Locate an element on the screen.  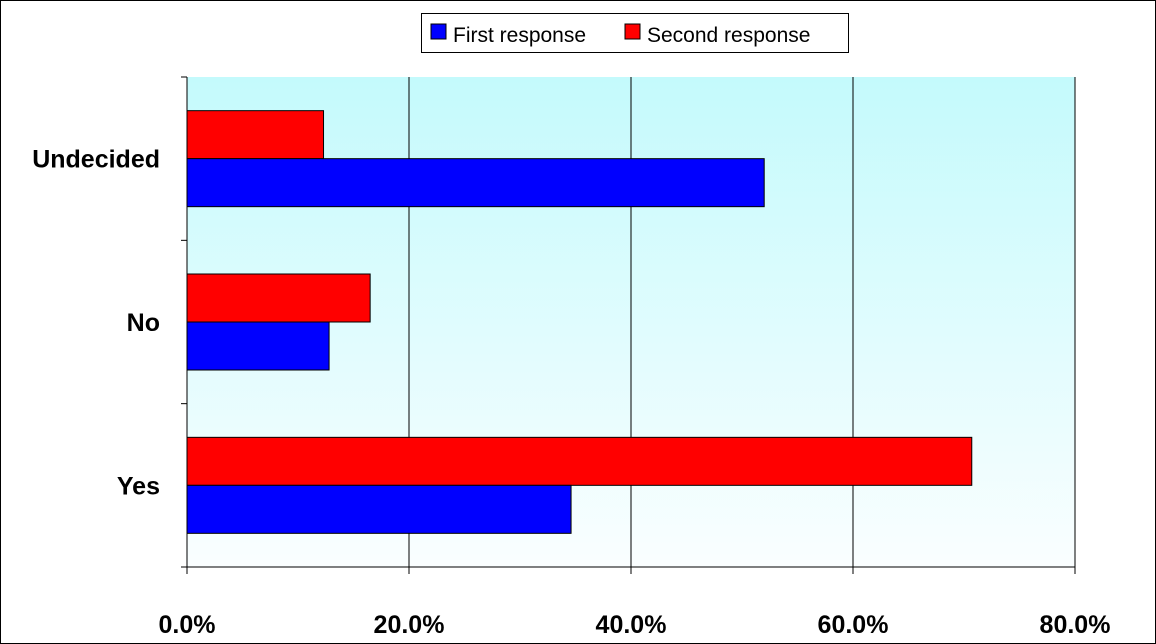
legend-swatch-first-response is located at coordinates (438, 31).